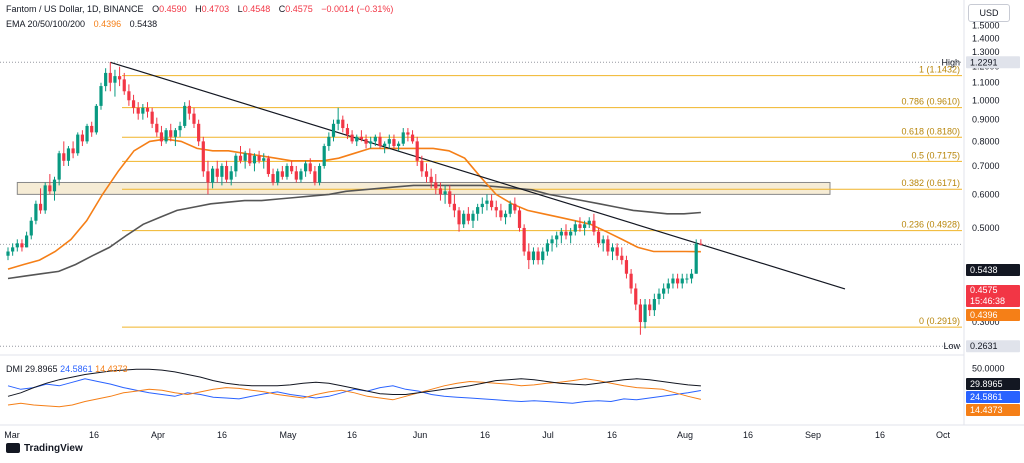 Image resolution: width=1024 pixels, height=463 pixels. I want to click on tradingview-label: TradingView, so click(53, 448).